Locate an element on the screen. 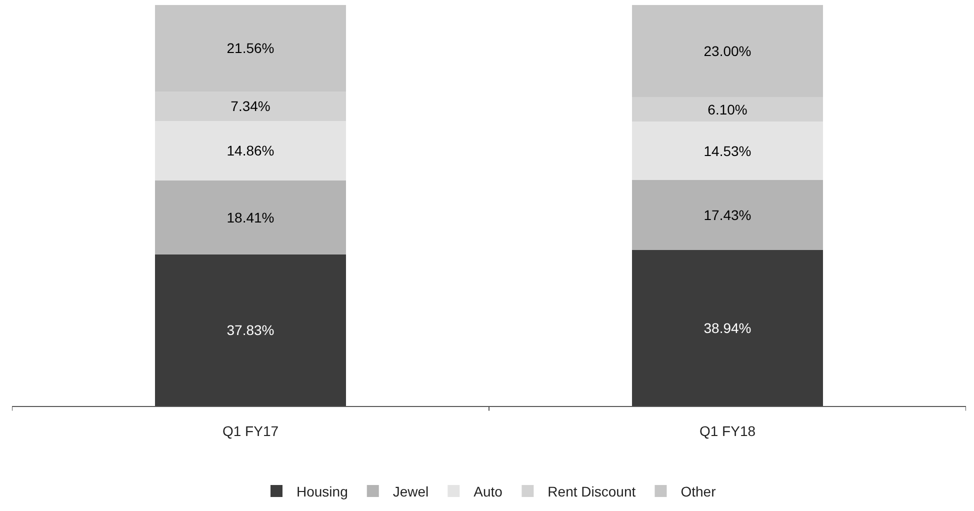 The height and width of the screenshot is (511, 974). data-label: 14.53% is located at coordinates (728, 150).